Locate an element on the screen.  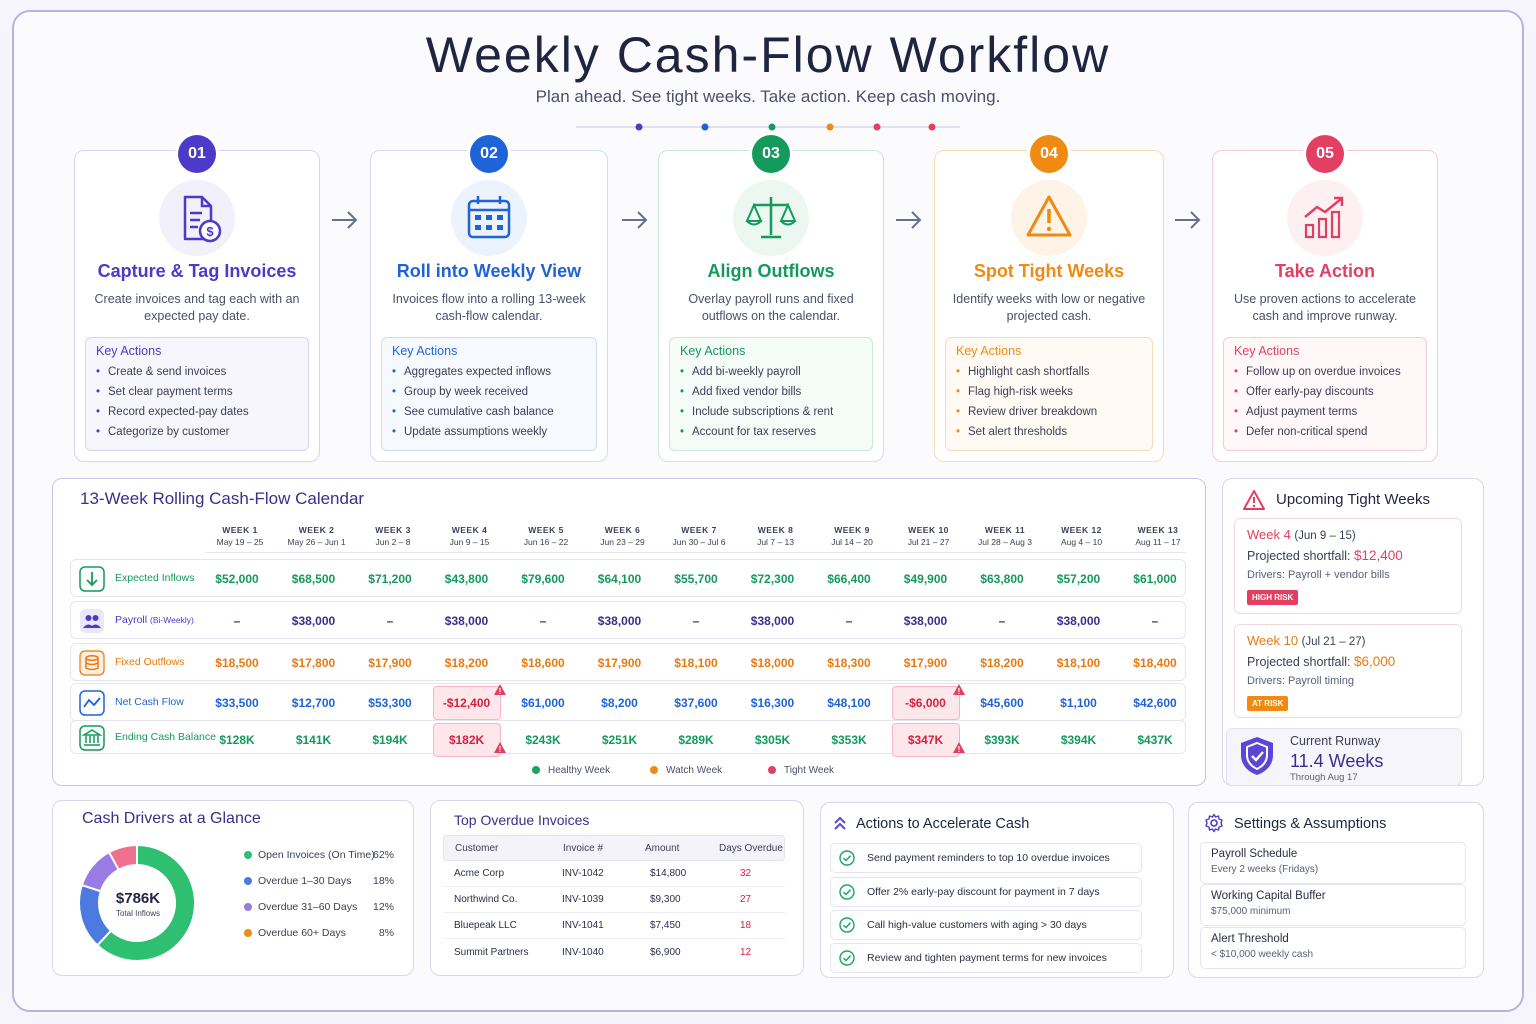
calendar-cell: $305K is located at coordinates (772, 740).